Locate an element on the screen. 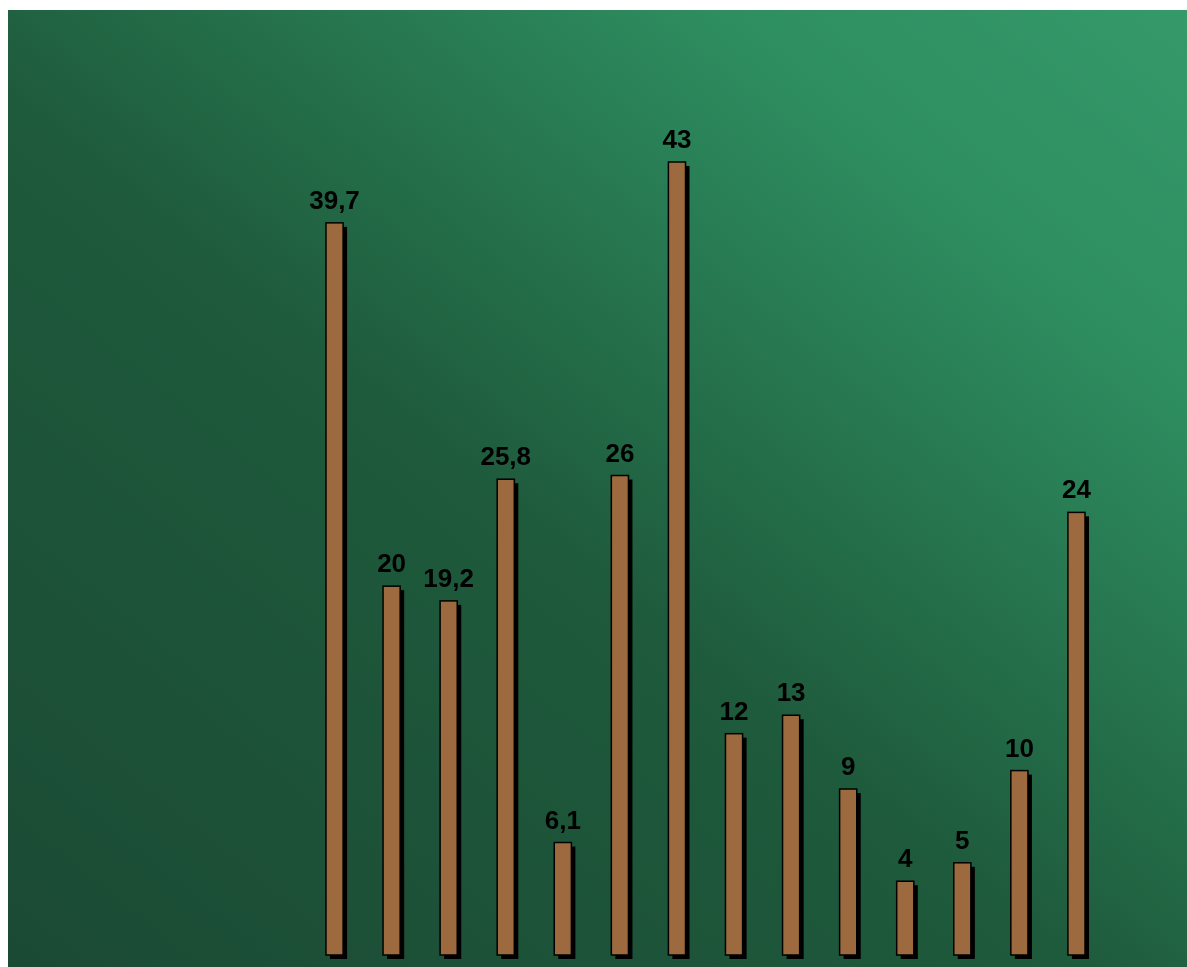 The image size is (1187, 967). data-label: 26 is located at coordinates (620, 452).